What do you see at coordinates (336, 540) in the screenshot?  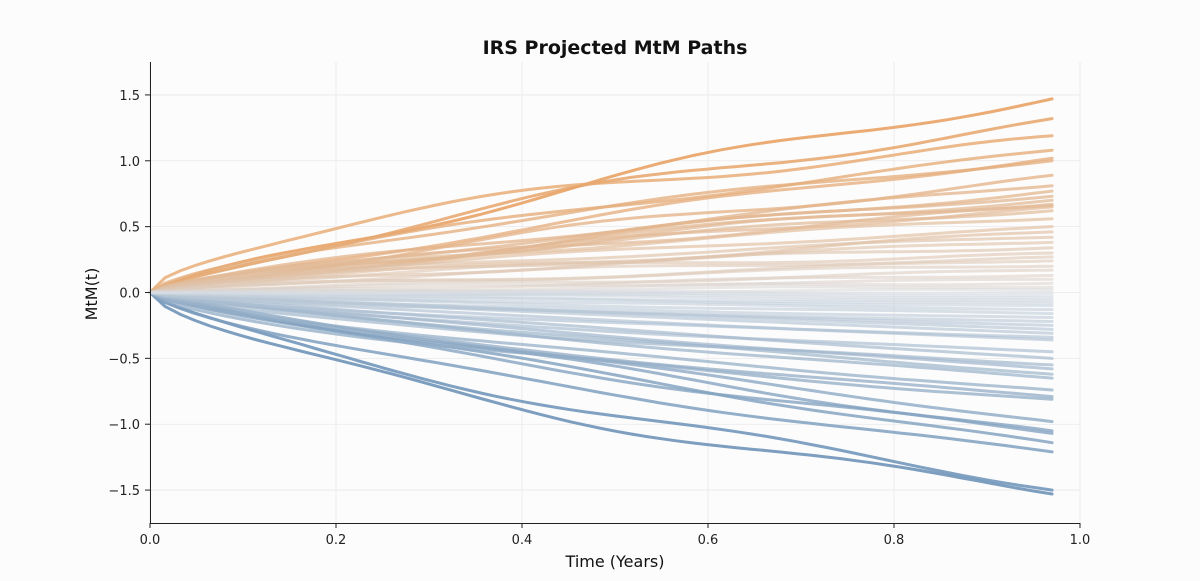 I see `x-tick-label: 0.2` at bounding box center [336, 540].